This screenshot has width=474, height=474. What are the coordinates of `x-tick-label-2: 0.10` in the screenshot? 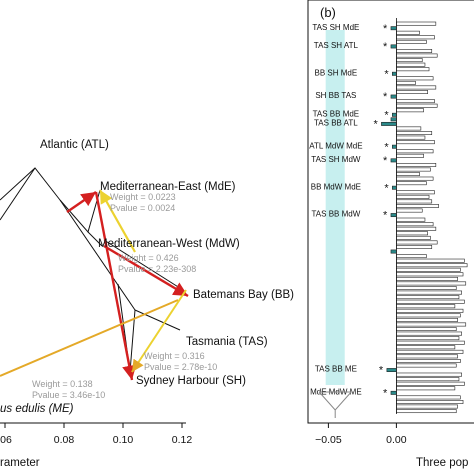 It's located at (123, 440).